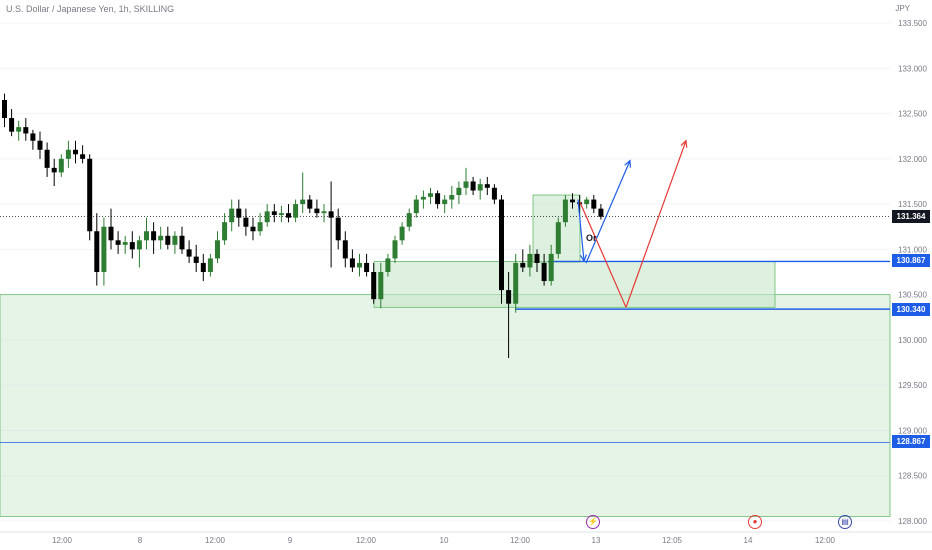 Image resolution: width=932 pixels, height=550 pixels. What do you see at coordinates (593, 522) in the screenshot?
I see `lightning-event-icon: ⚡` at bounding box center [593, 522].